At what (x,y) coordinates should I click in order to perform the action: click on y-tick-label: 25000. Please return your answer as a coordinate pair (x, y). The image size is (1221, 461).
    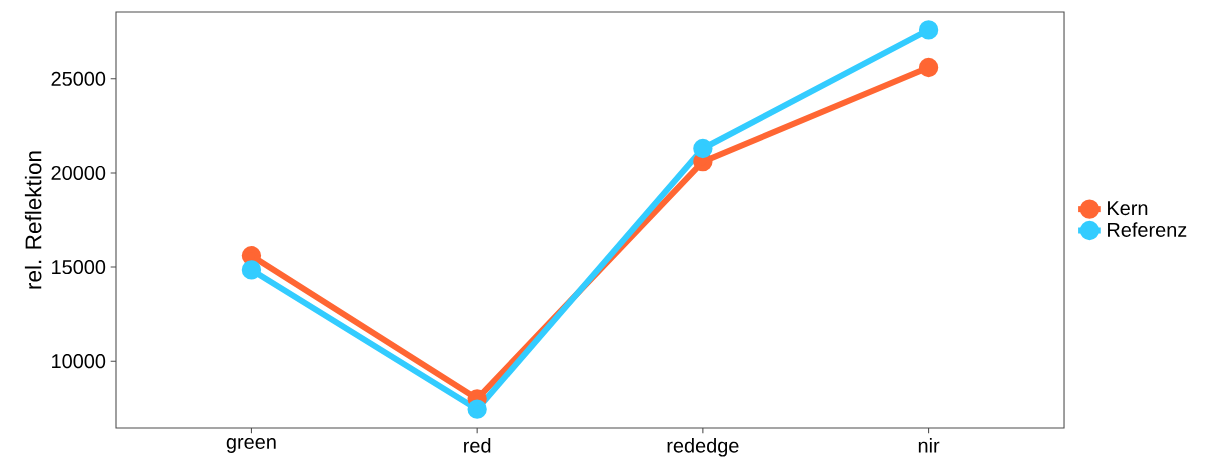
    Looking at the image, I should click on (78, 78).